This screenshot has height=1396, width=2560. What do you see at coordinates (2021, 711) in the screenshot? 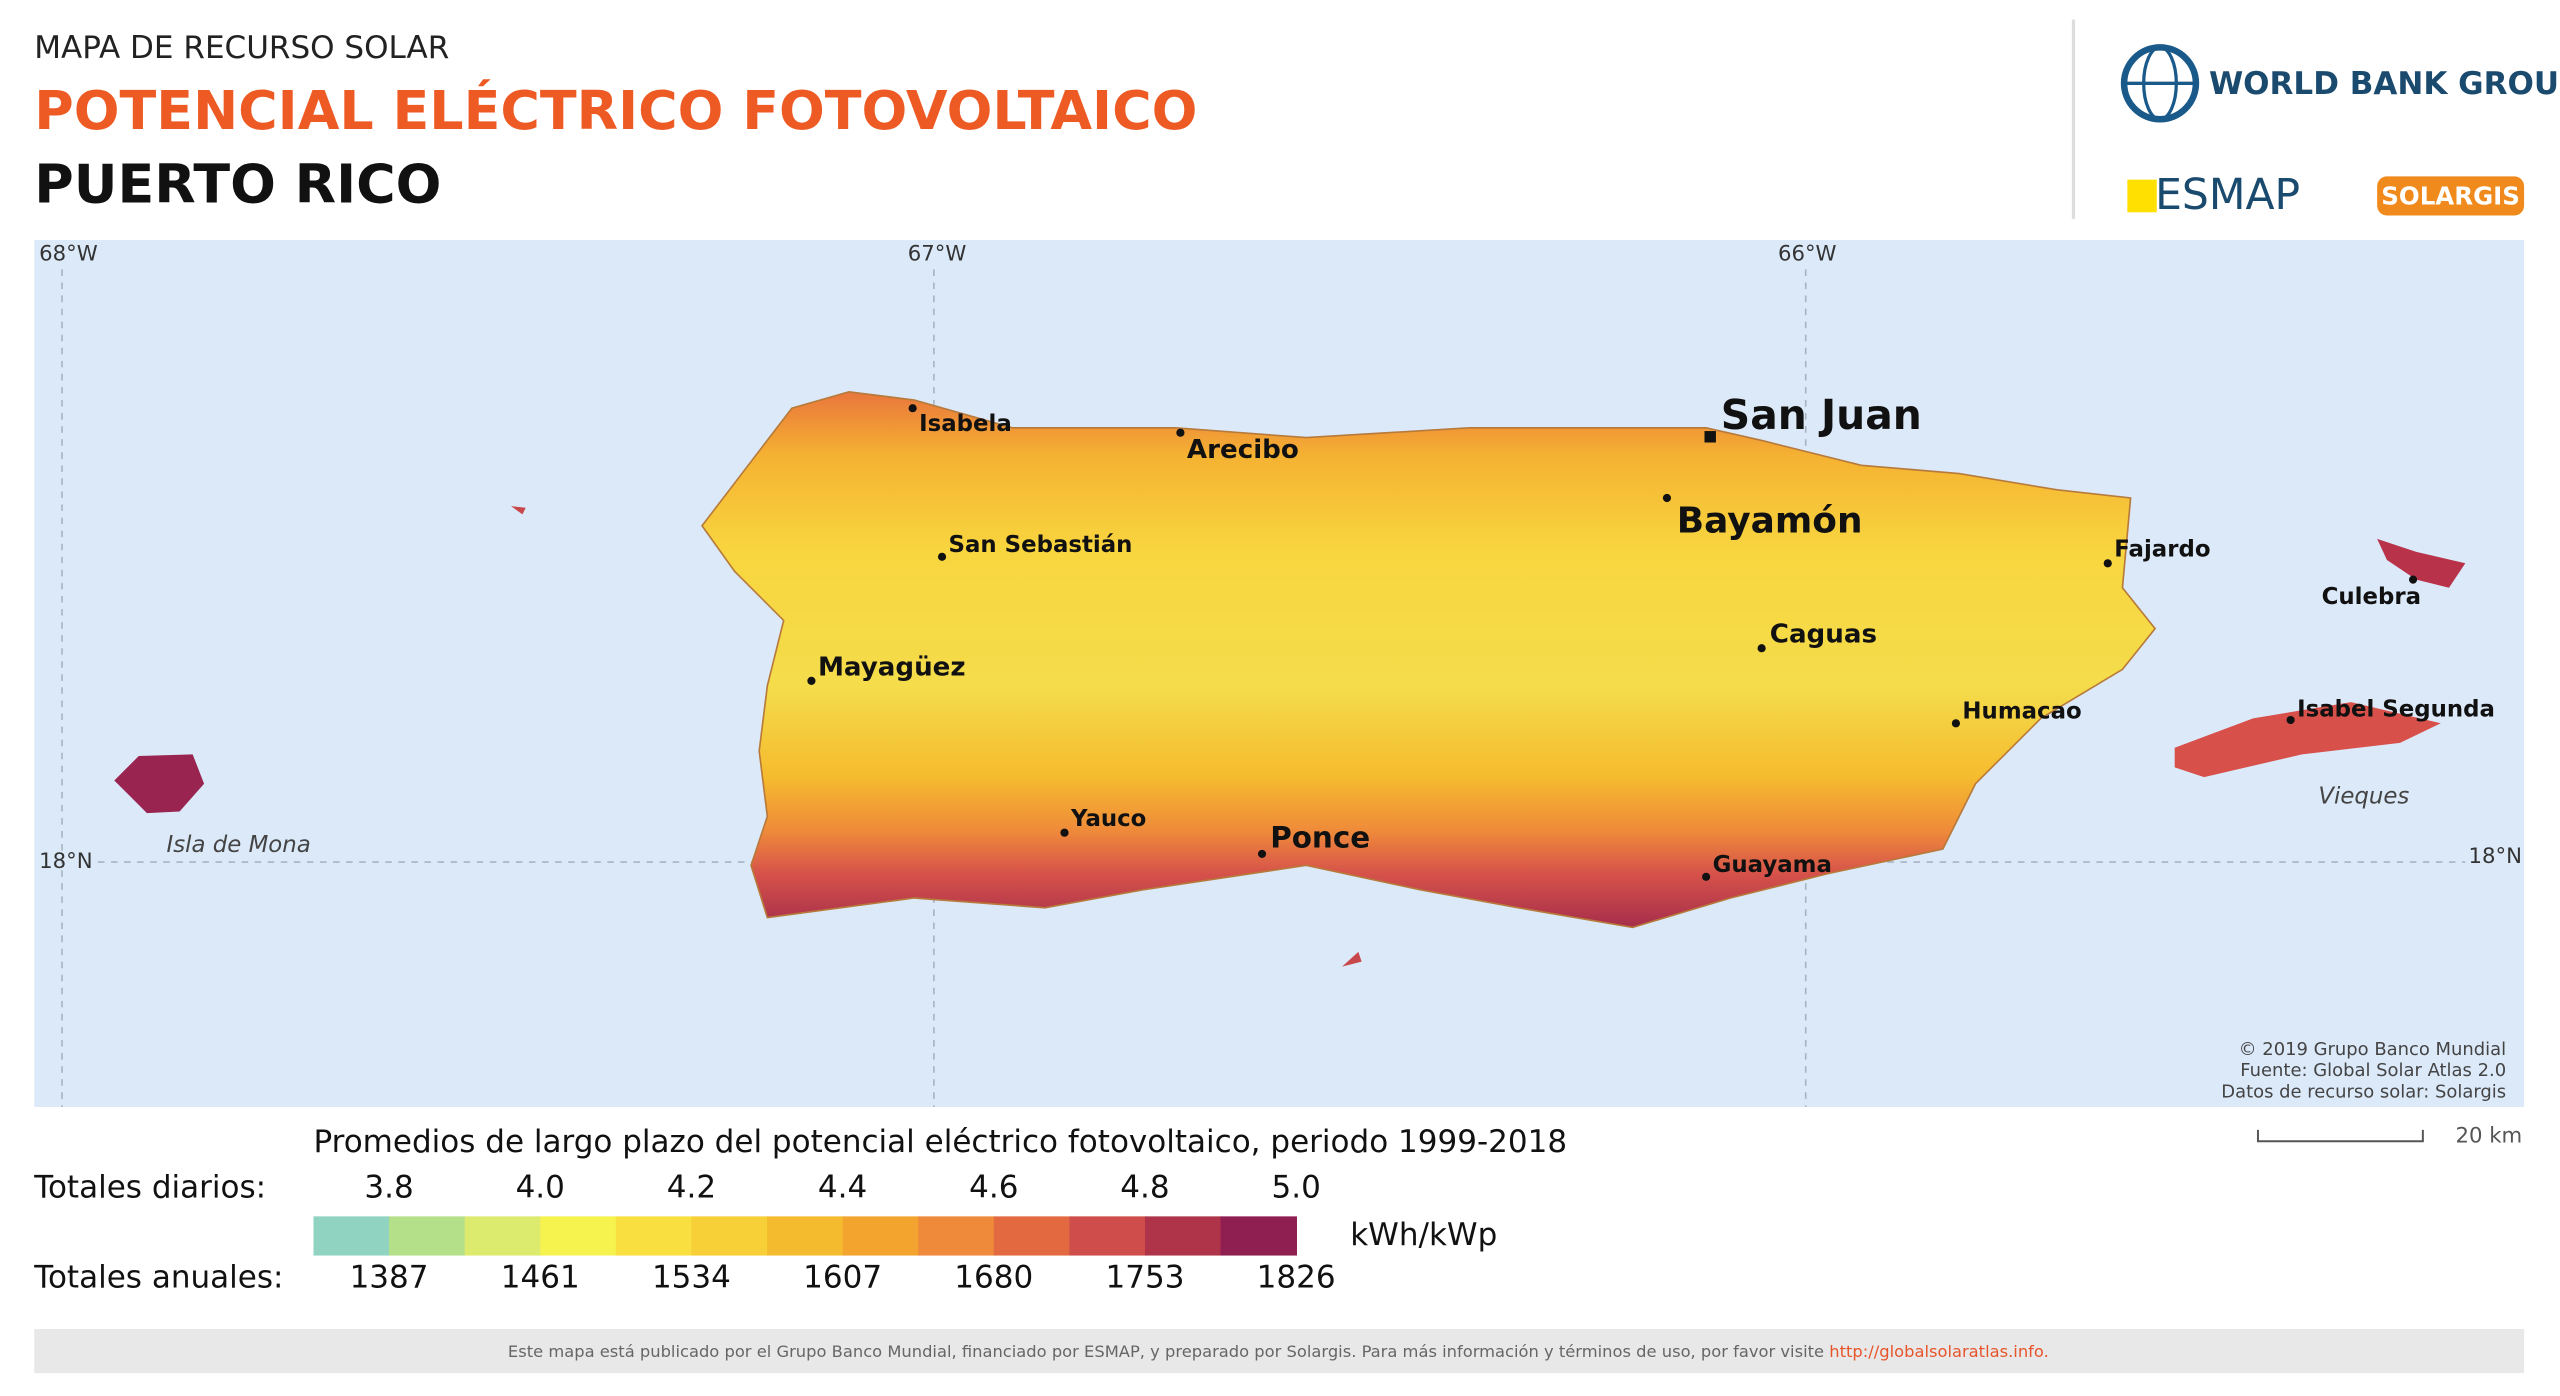
I see `city-label: Humacao` at bounding box center [2021, 711].